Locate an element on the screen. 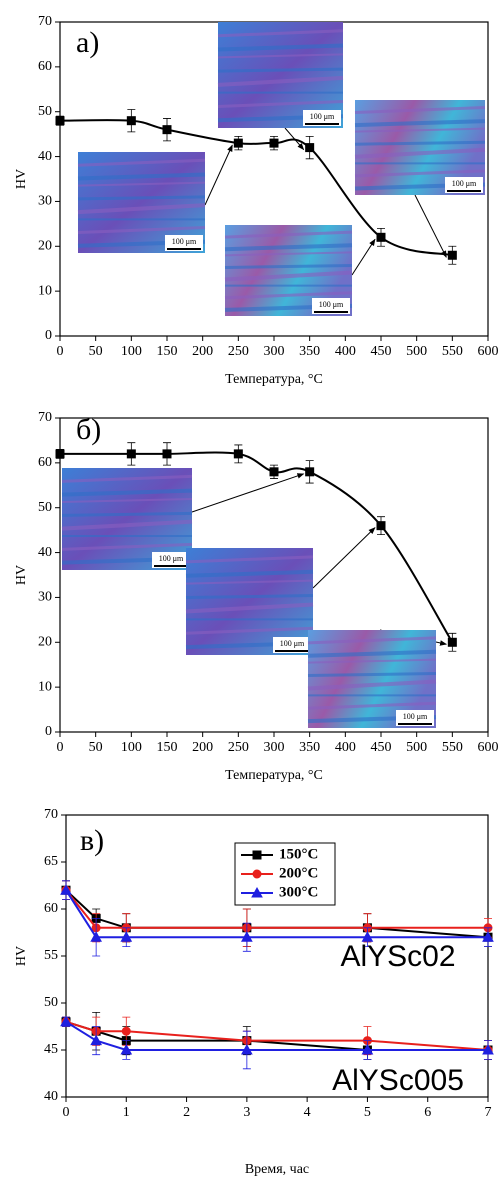  y-tick-label: 60 is located at coordinates (51, 908).